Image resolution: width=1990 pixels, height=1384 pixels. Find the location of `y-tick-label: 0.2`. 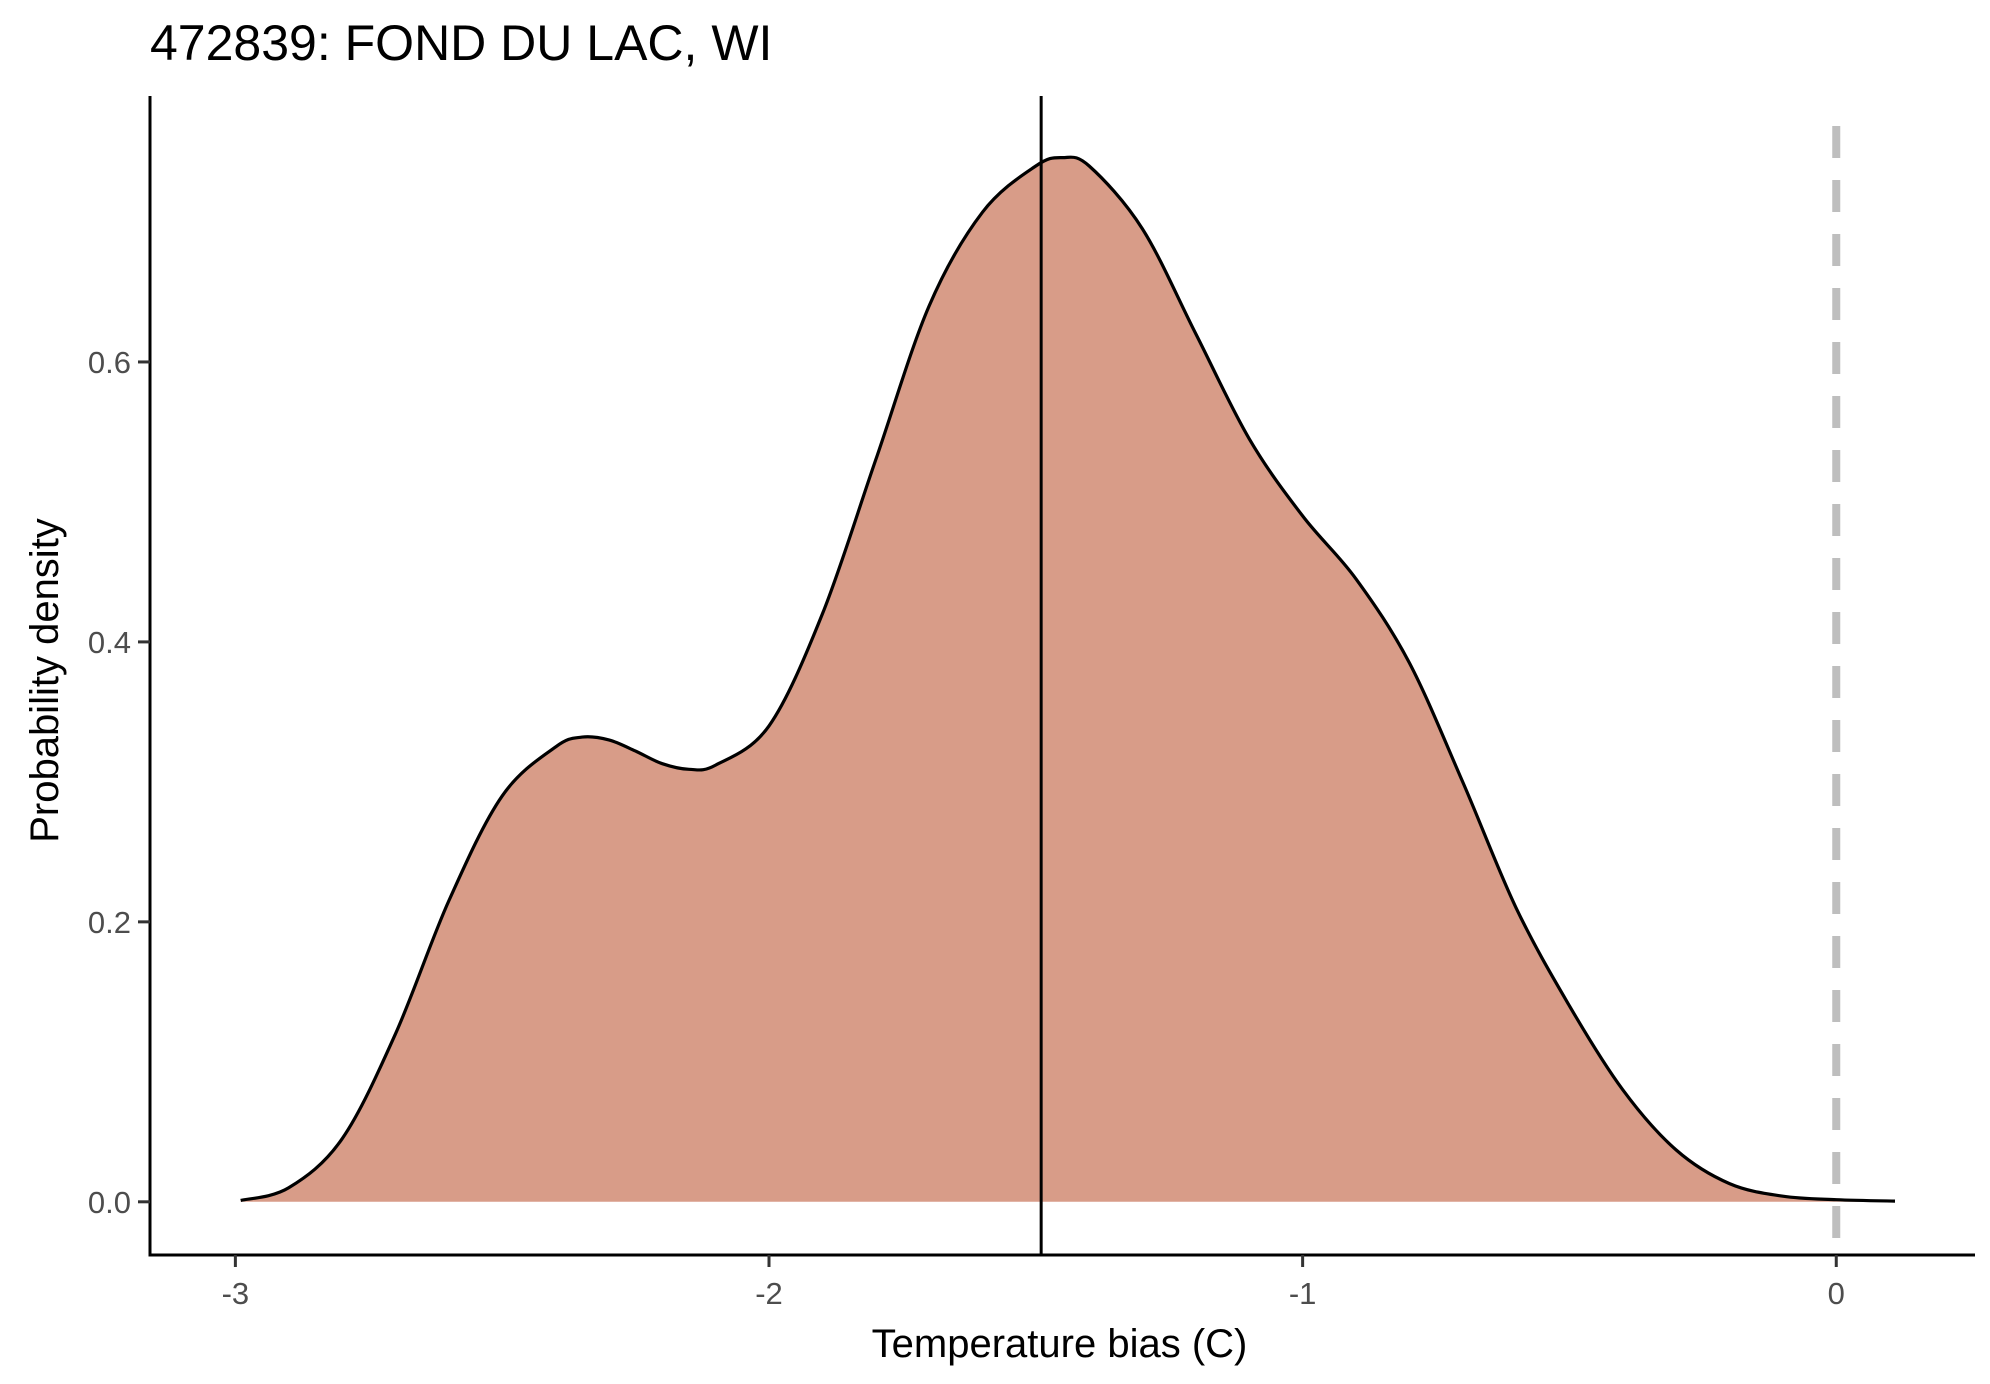

y-tick-label: 0.2 is located at coordinates (109, 922).